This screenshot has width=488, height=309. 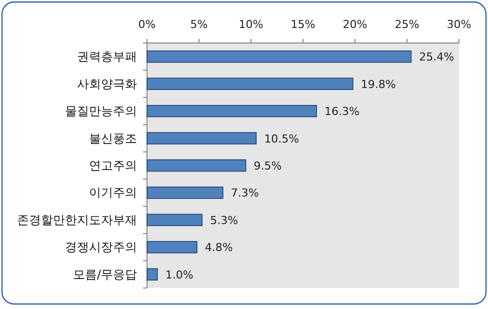 What do you see at coordinates (113, 138) in the screenshot?
I see `y-tick-label: 불신풍조` at bounding box center [113, 138].